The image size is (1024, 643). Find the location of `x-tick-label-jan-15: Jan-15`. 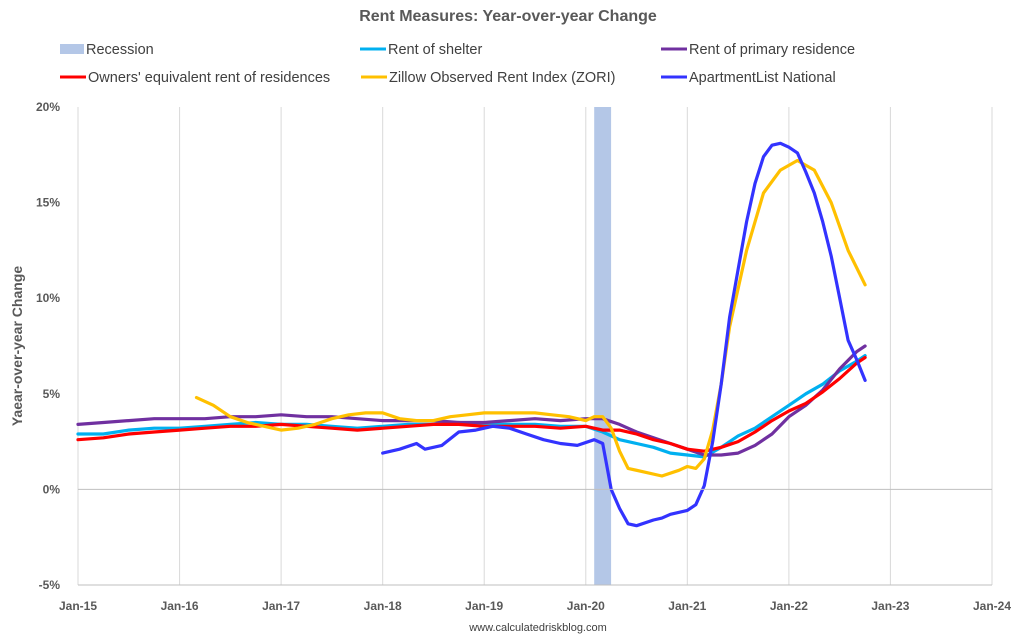

x-tick-label-jan-15: Jan-15 is located at coordinates (78, 606).